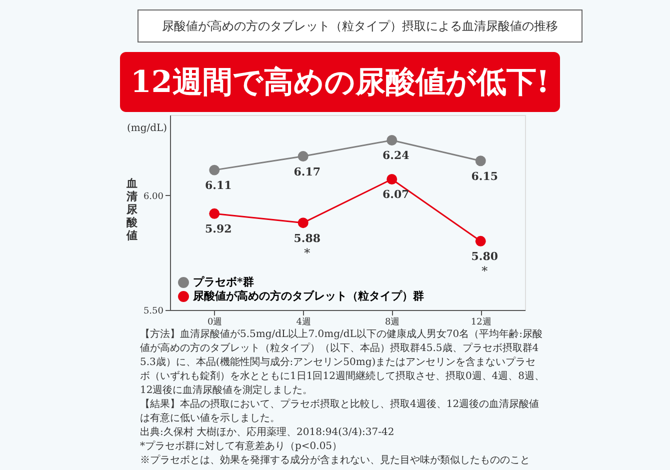  I want to click on text: 【結果】本品の摂取において、プラセボ摂取と比較し、摂取4週後、12週後の血清尿酸値は有意に低い値を示しました。, so click(340, 411).